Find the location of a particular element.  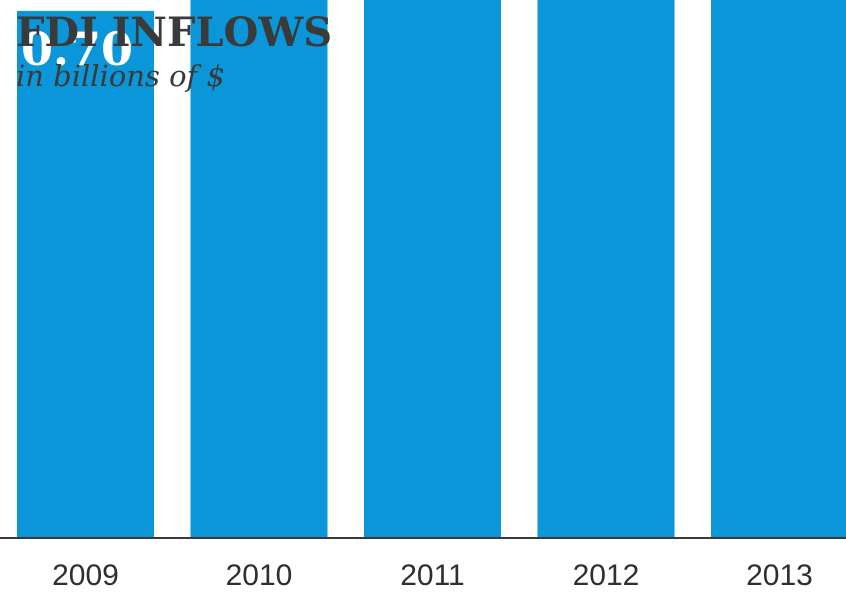

value-labels-group: 0.700.911.141.291.60 is located at coordinates (77, 49).